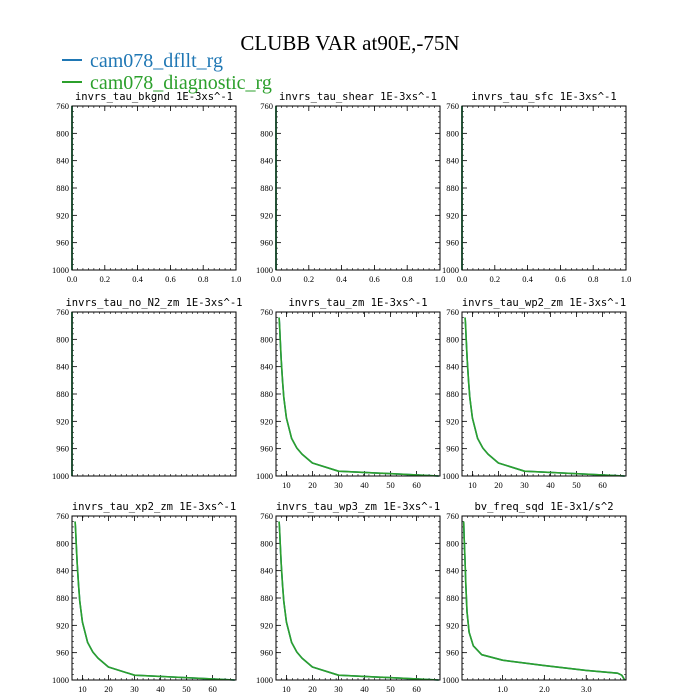 This screenshot has width=700, height=700. I want to click on legend: cam078_dfllt_rg cam078_diagnostic_rg, so click(167, 72).